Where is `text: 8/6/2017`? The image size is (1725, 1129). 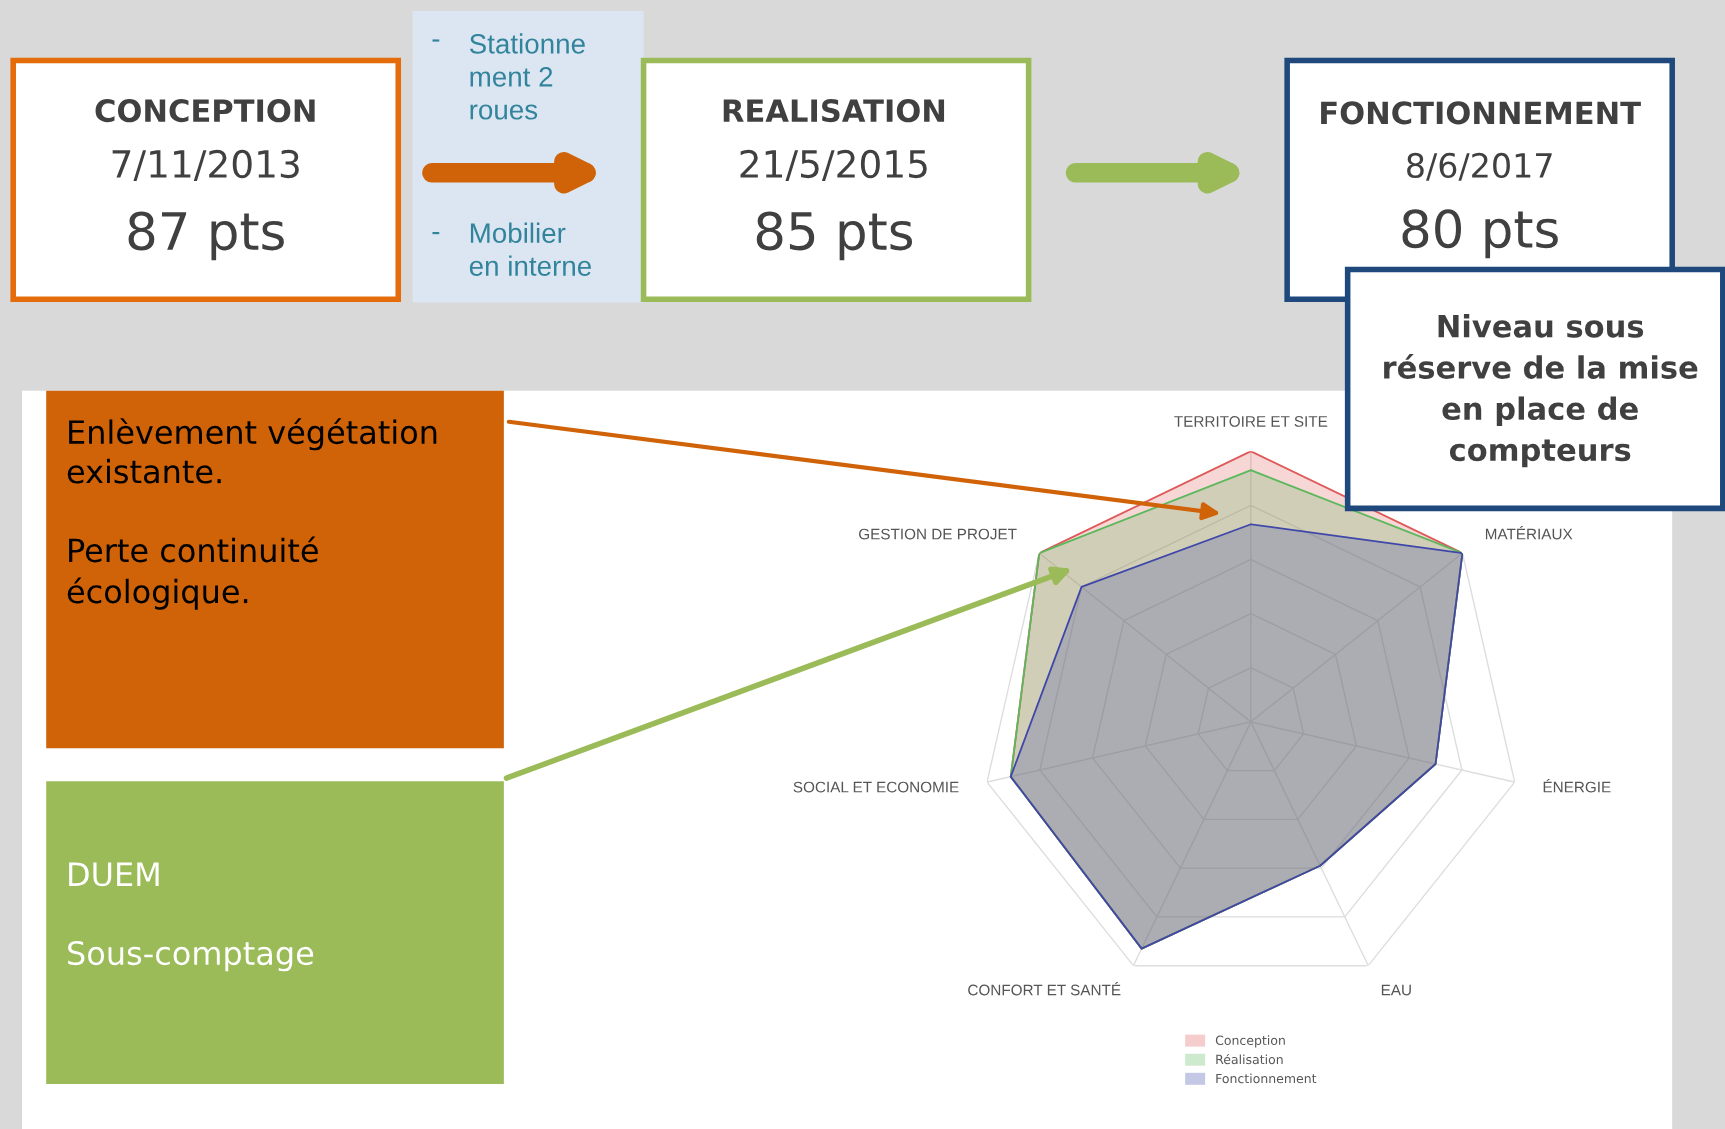 text: 8/6/2017 is located at coordinates (1479, 166).